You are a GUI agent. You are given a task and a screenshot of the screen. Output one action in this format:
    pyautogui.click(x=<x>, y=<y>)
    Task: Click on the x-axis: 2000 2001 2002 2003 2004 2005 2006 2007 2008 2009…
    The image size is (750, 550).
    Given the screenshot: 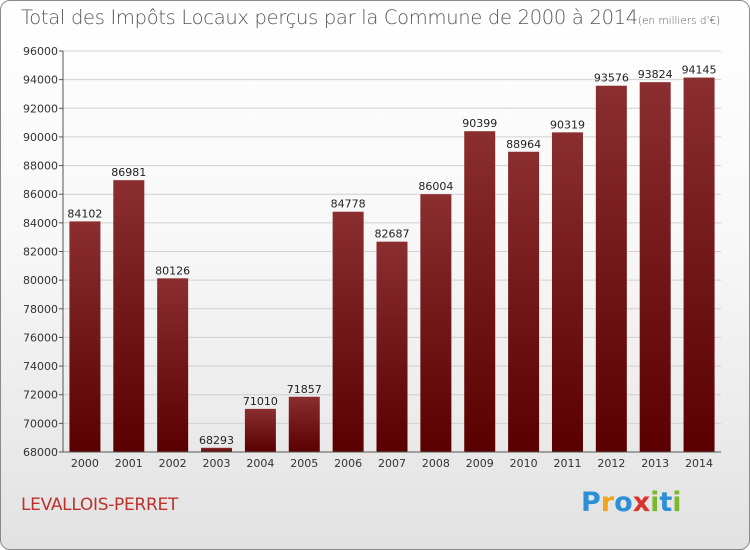 What is the action you would take?
    pyautogui.click(x=392, y=460)
    